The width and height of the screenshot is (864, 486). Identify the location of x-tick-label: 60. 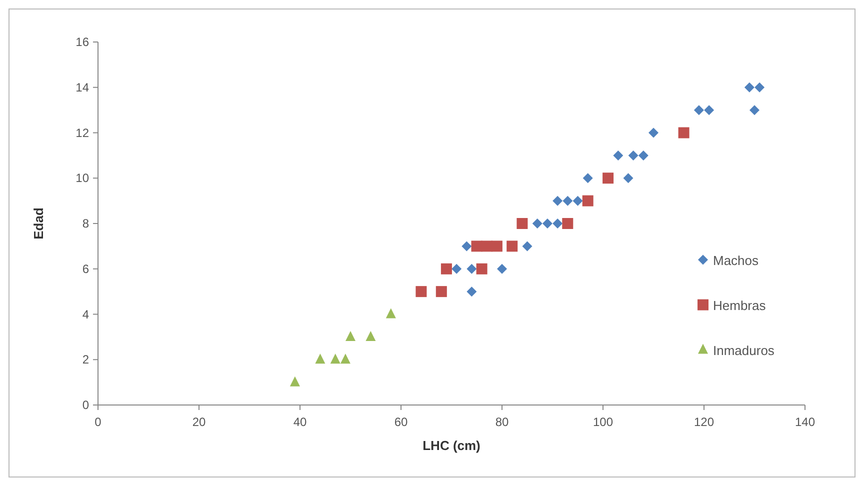
(401, 422).